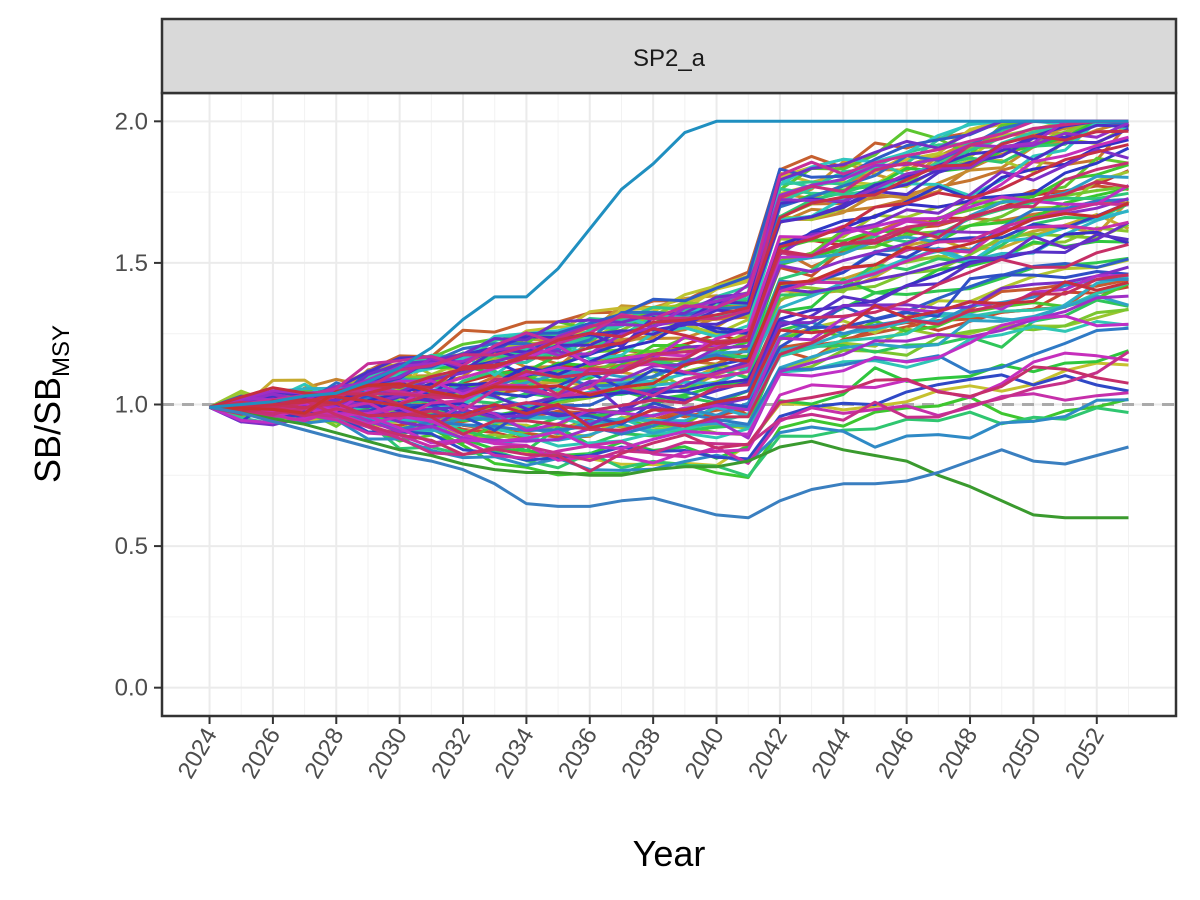 This screenshot has height=900, width=1200. I want to click on y-tick-label: 2.0, so click(131, 121).